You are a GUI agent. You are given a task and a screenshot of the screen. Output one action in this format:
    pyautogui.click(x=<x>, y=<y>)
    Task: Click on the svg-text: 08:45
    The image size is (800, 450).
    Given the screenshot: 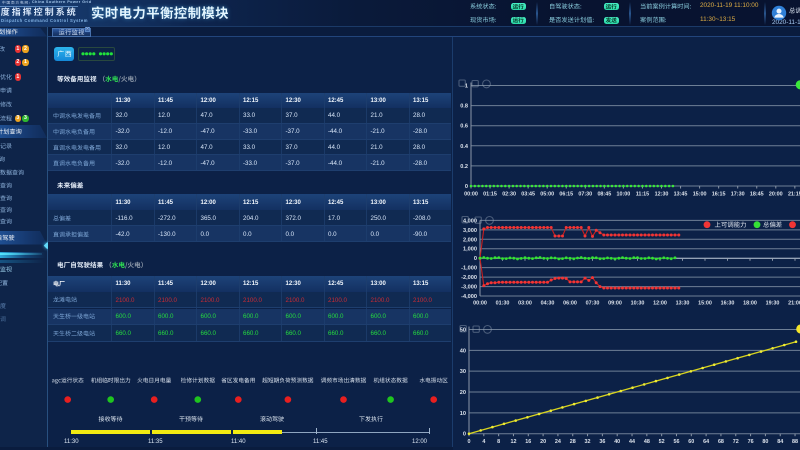 What is the action you would take?
    pyautogui.click(x=604, y=195)
    